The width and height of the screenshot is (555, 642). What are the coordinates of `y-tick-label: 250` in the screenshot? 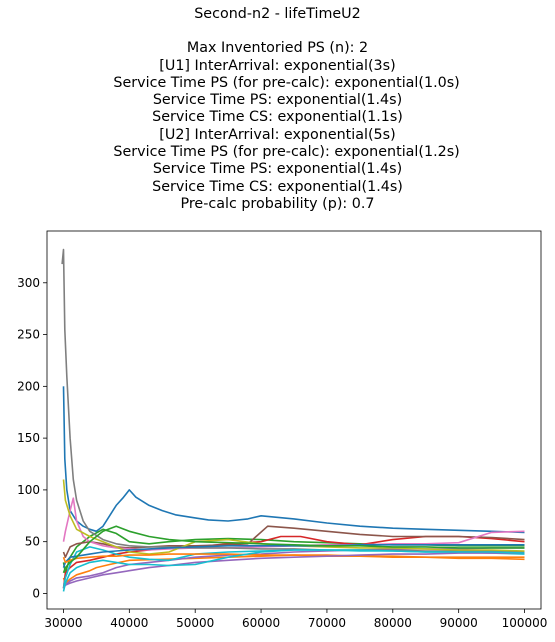 It's located at (28, 335).